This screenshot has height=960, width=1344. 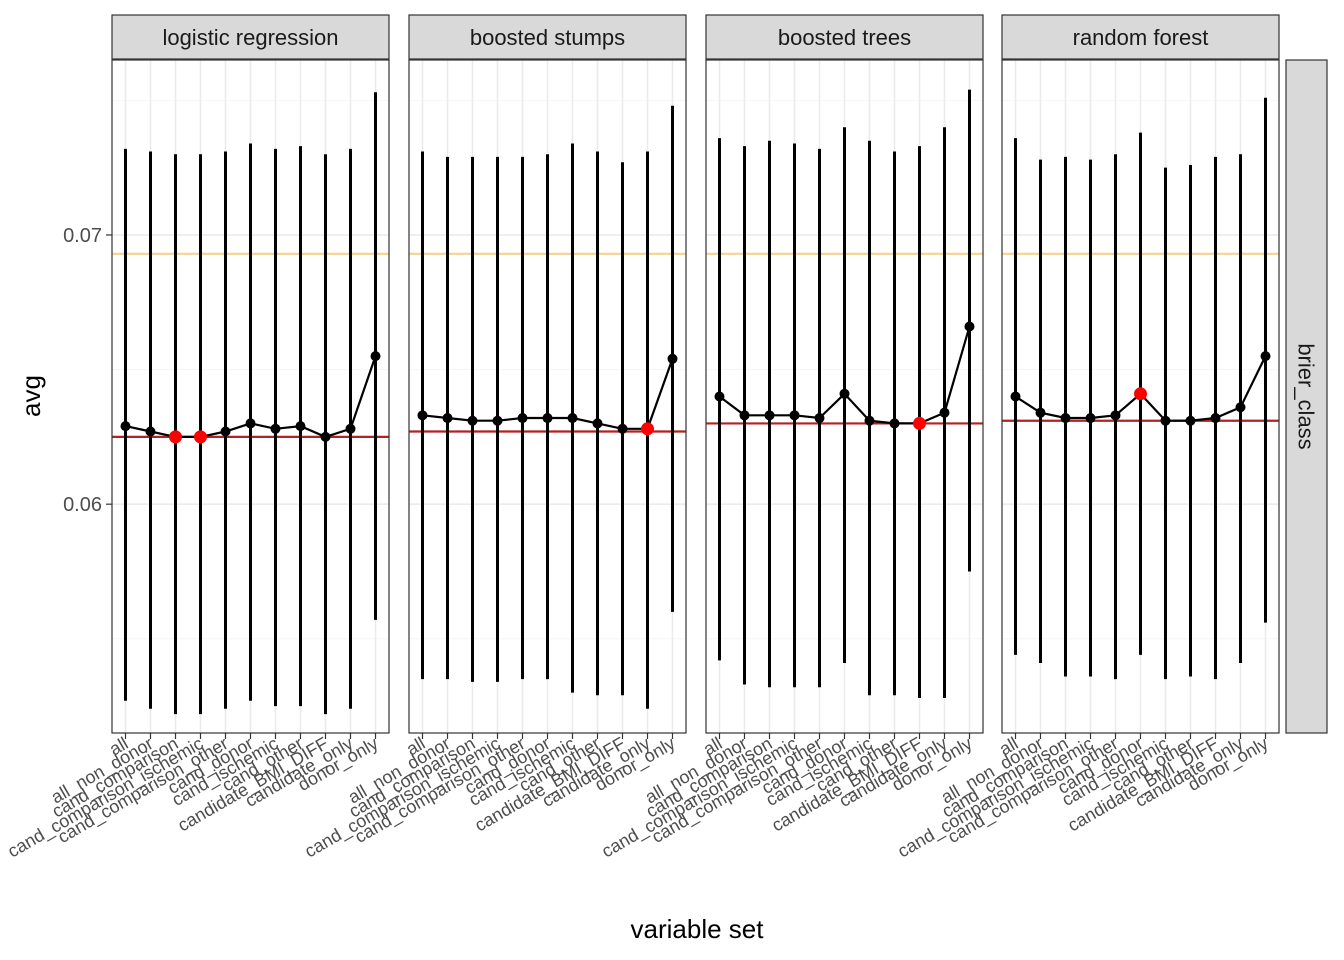 I want to click on facet-title: random forest, so click(x=1141, y=37).